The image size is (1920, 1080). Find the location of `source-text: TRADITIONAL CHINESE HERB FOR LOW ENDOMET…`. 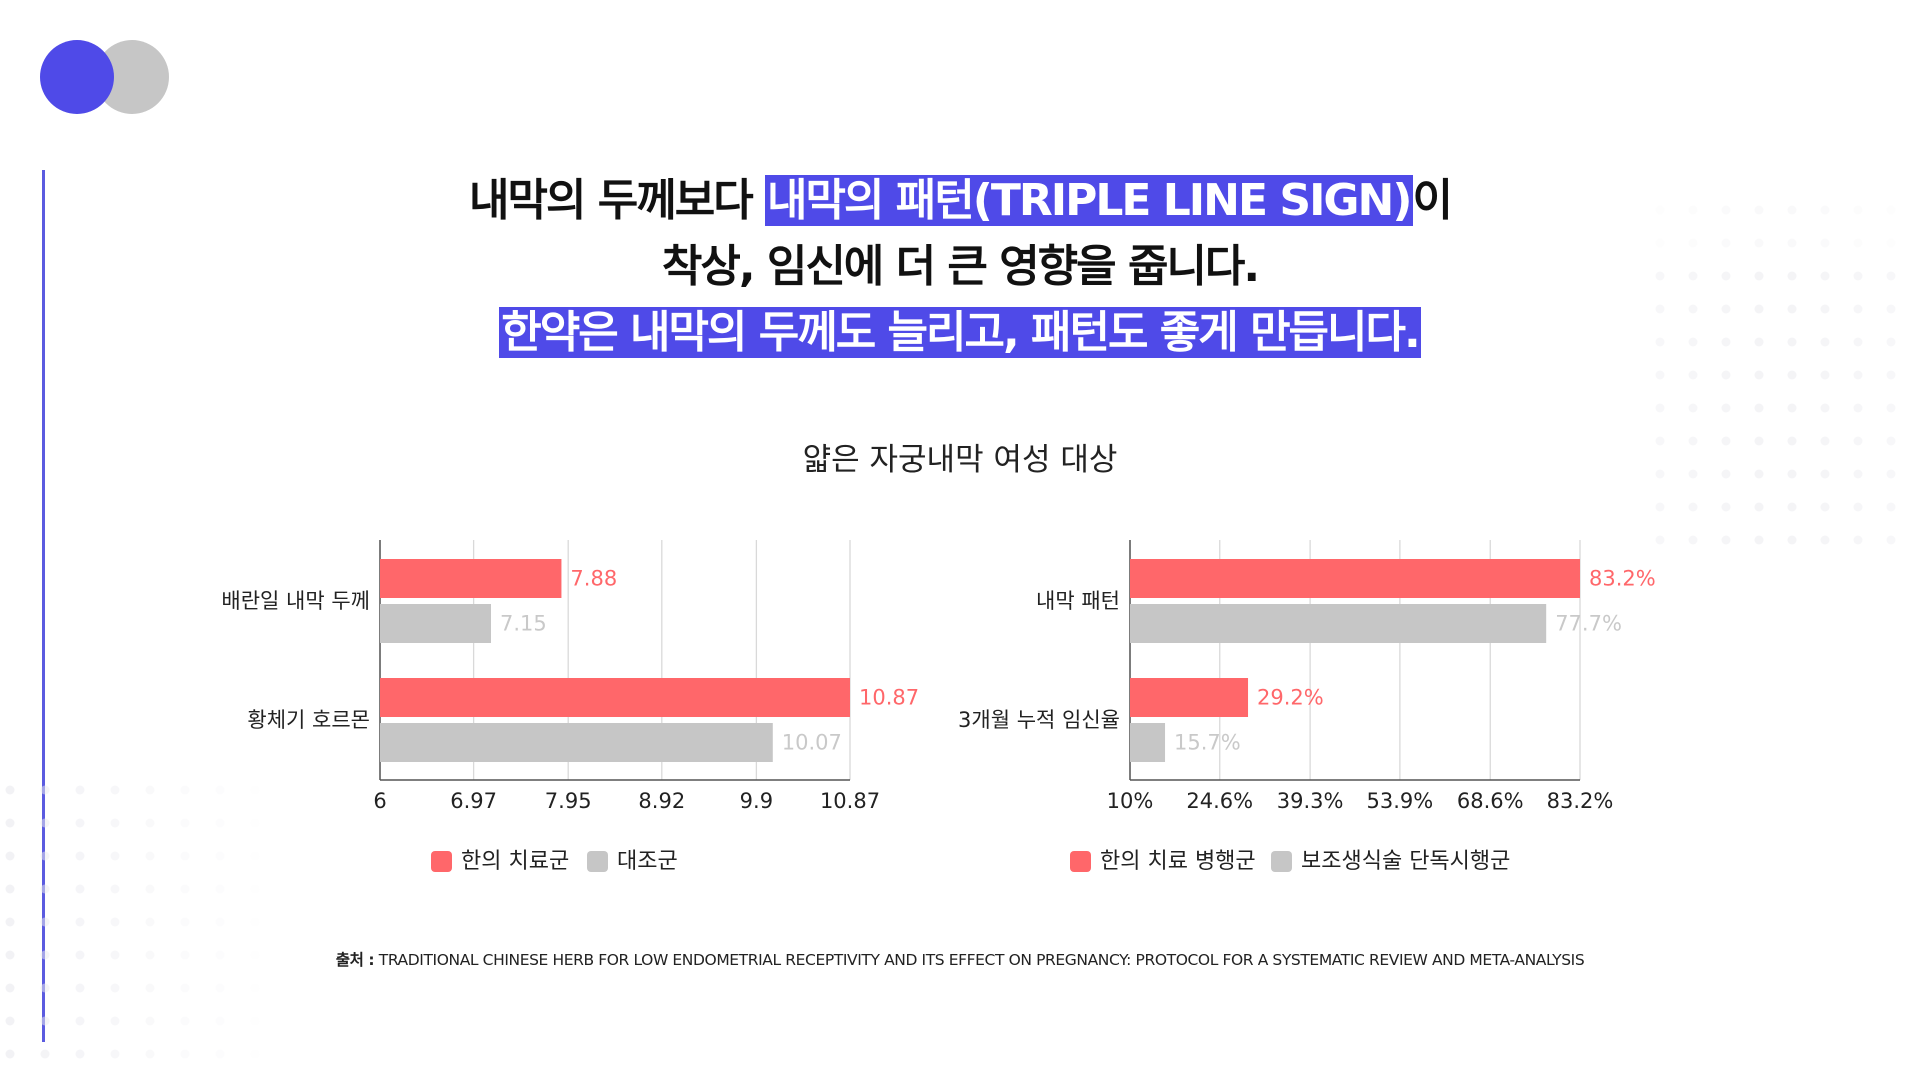

source-text: TRADITIONAL CHINESE HERB FOR LOW ENDOMET… is located at coordinates (981, 960).